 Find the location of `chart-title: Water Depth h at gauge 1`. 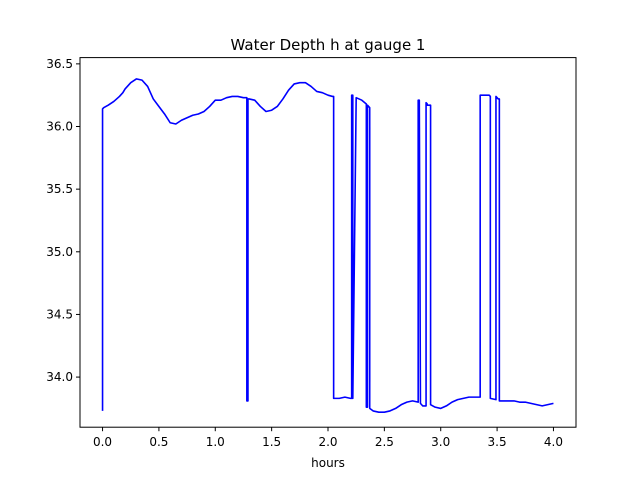

chart-title: Water Depth h at gauge 1 is located at coordinates (328, 45).